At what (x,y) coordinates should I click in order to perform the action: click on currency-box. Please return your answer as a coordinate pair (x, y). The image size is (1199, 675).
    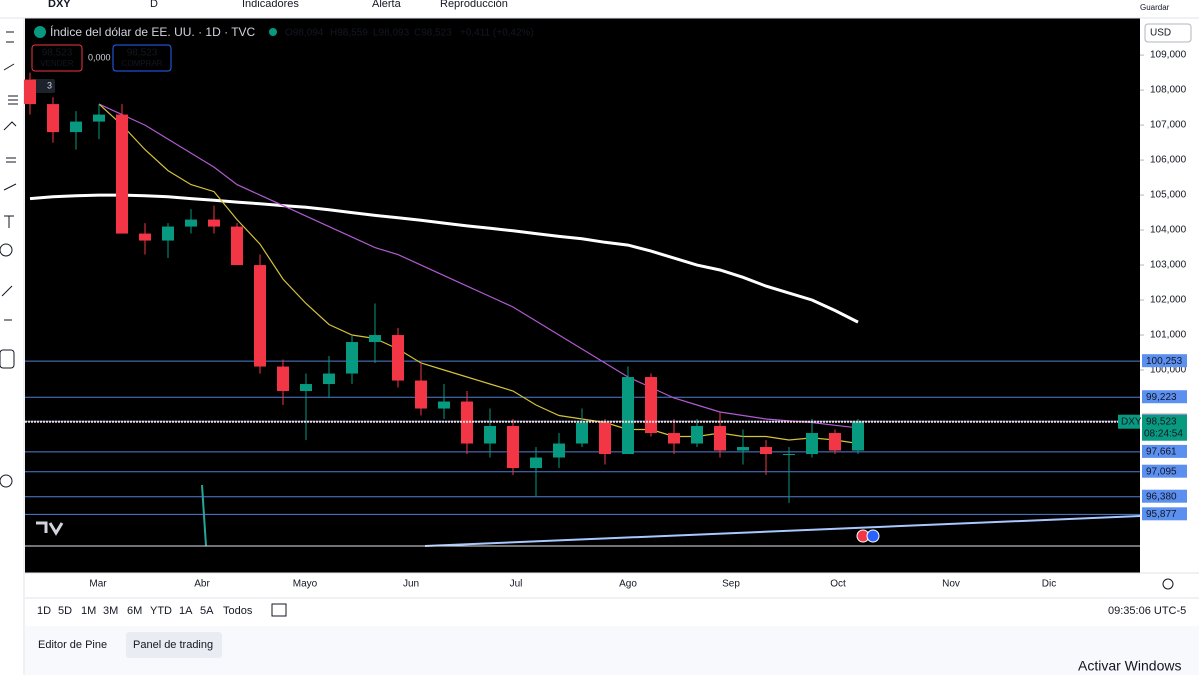
    Looking at the image, I should click on (1168, 33).